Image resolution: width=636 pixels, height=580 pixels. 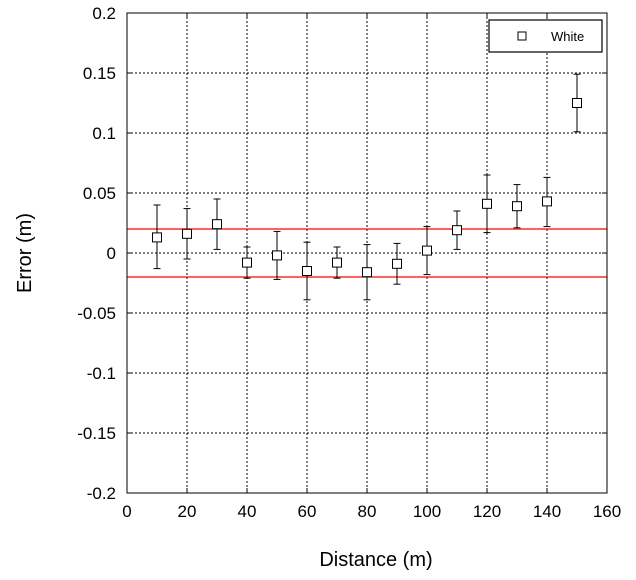 I want to click on x-axis-label: Distance (m), so click(x=375, y=560).